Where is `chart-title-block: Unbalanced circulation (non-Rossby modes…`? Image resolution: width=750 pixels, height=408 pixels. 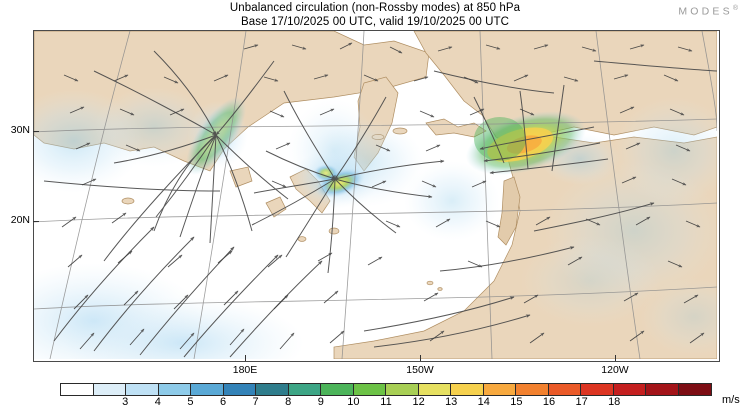
chart-title-block: Unbalanced circulation (non-Rossby modes… is located at coordinates (375, 15).